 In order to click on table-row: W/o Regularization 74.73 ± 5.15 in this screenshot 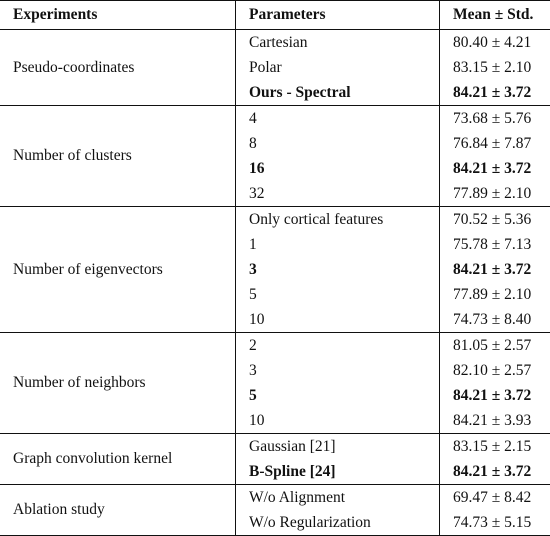, I will do `click(275, 523)`.